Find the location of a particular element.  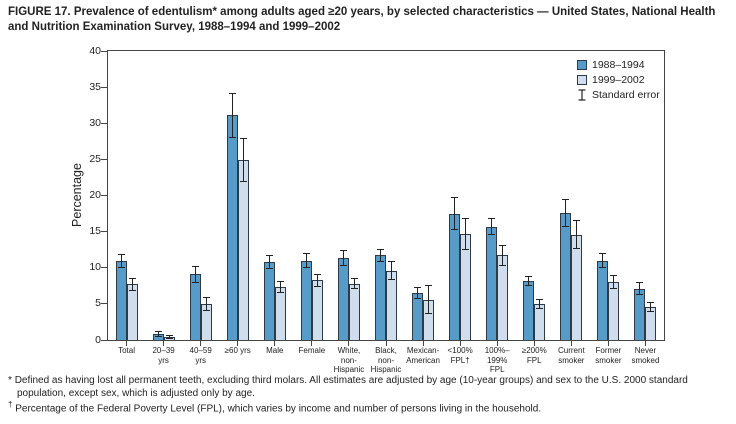

category-label: Total is located at coordinates (126, 350).